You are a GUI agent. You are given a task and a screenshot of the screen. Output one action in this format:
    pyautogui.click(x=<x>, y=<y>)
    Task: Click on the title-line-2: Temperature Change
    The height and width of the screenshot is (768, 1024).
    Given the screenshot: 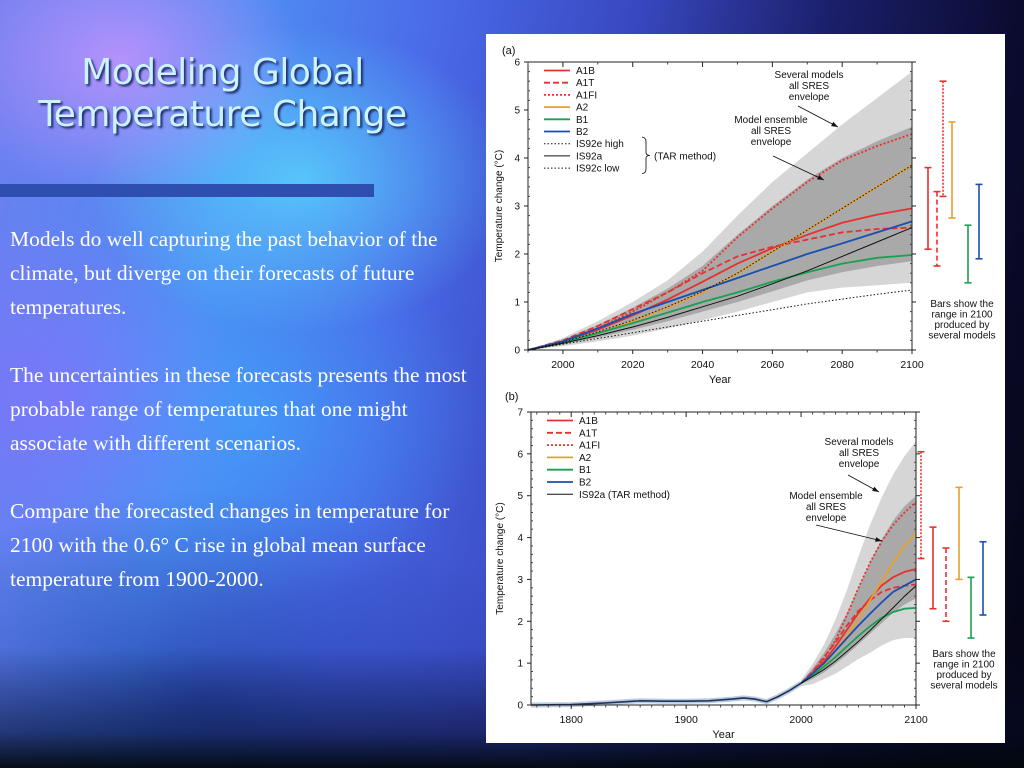 What is the action you would take?
    pyautogui.click(x=222, y=114)
    